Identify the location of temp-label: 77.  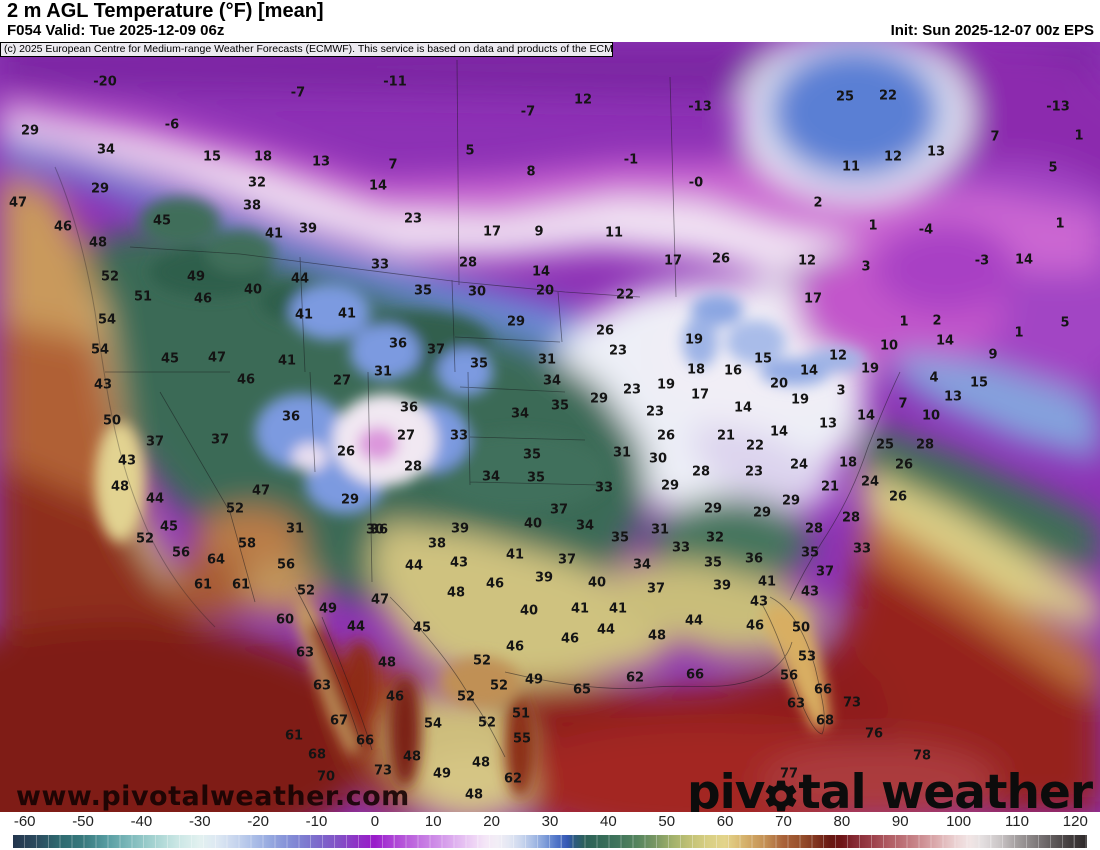
(789, 774).